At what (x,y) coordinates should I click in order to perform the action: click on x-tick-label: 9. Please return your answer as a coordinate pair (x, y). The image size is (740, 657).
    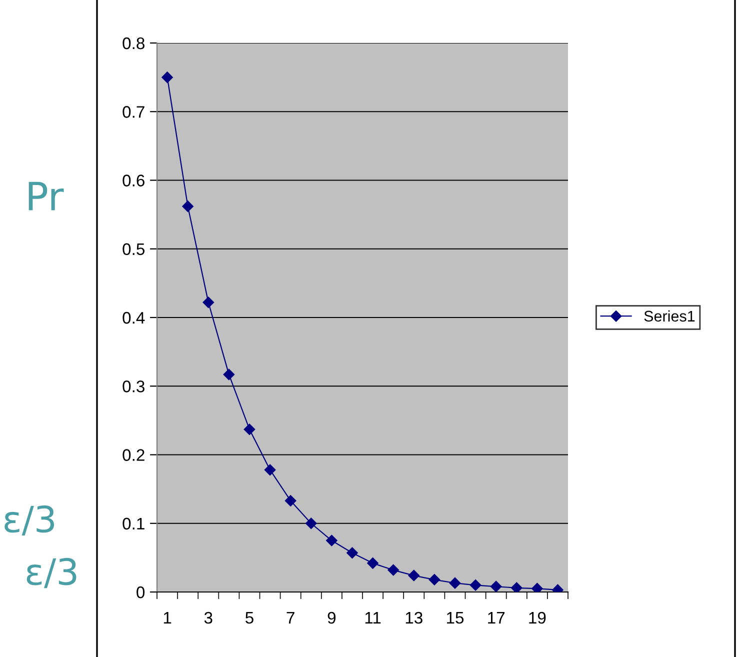
    Looking at the image, I should click on (332, 618).